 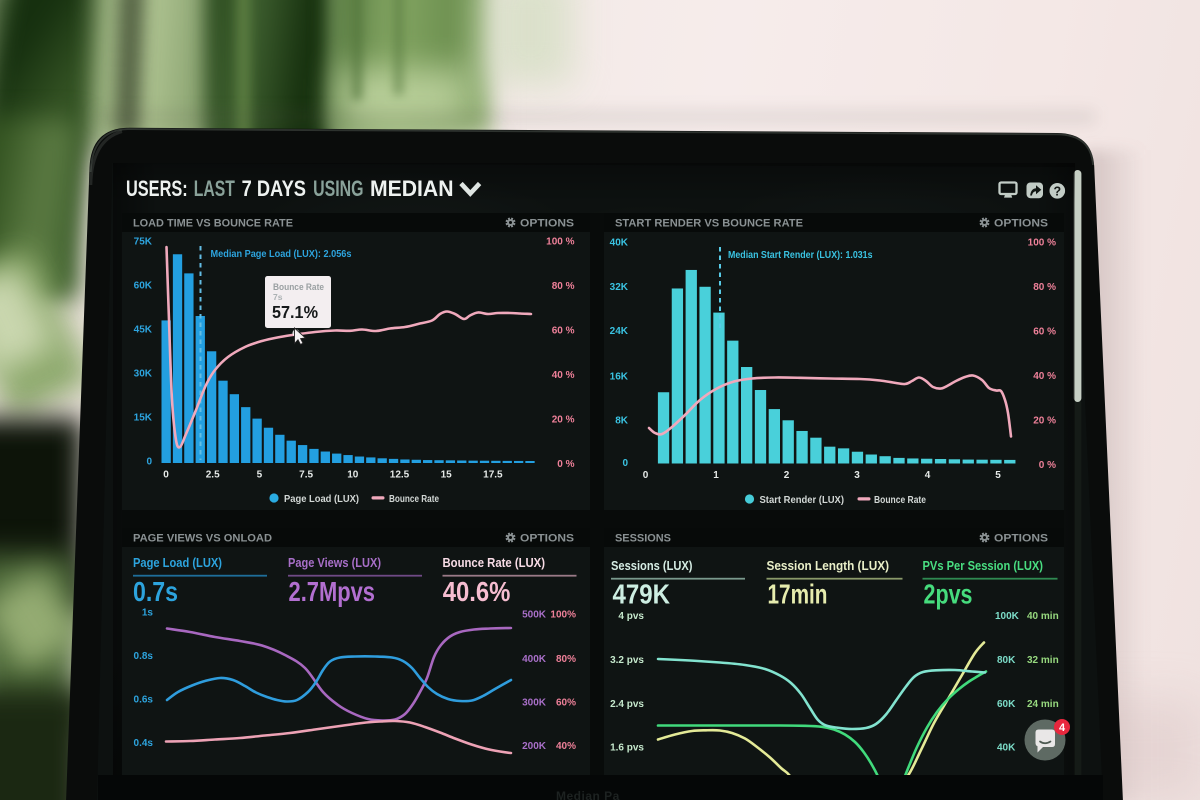 What do you see at coordinates (631, 616) in the screenshot?
I see `svg-text: 4 pvs` at bounding box center [631, 616].